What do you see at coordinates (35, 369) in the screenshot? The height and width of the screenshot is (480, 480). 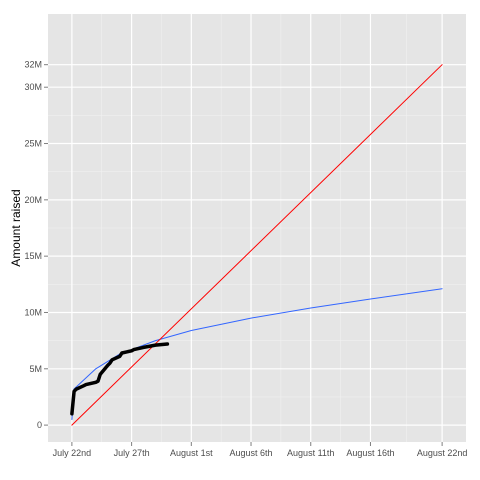 I see `y-tick-label: 5M` at bounding box center [35, 369].